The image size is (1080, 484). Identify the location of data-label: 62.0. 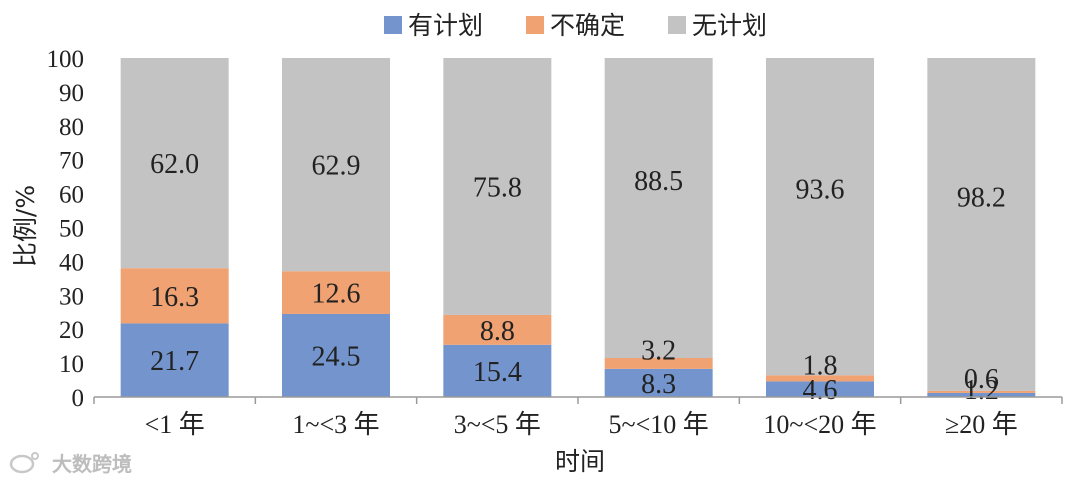
(174, 164).